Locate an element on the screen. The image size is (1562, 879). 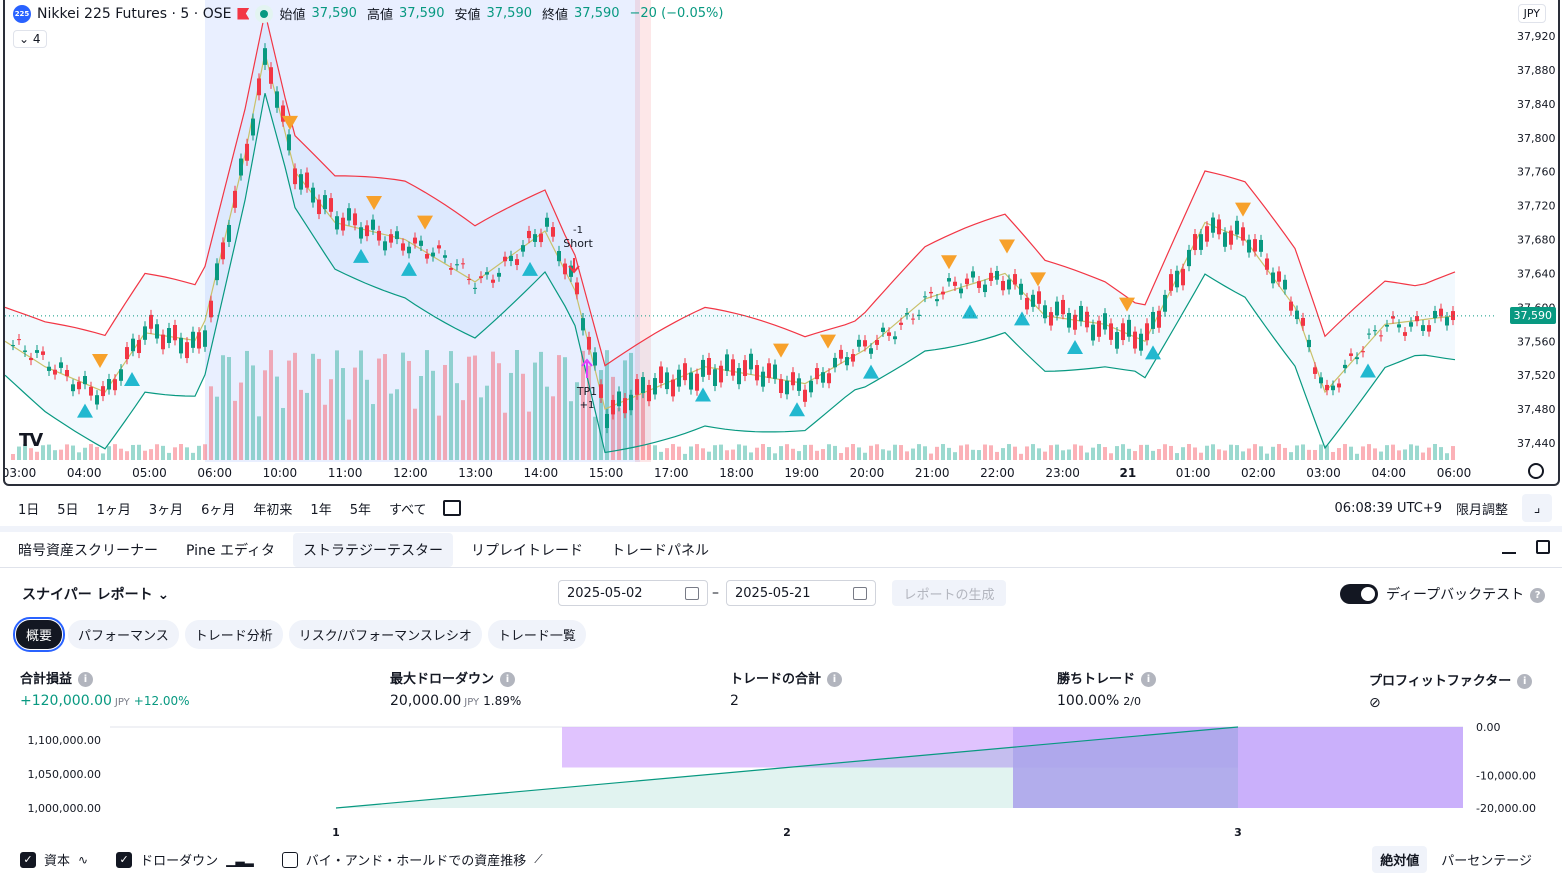
flag-icon is located at coordinates (243, 13).